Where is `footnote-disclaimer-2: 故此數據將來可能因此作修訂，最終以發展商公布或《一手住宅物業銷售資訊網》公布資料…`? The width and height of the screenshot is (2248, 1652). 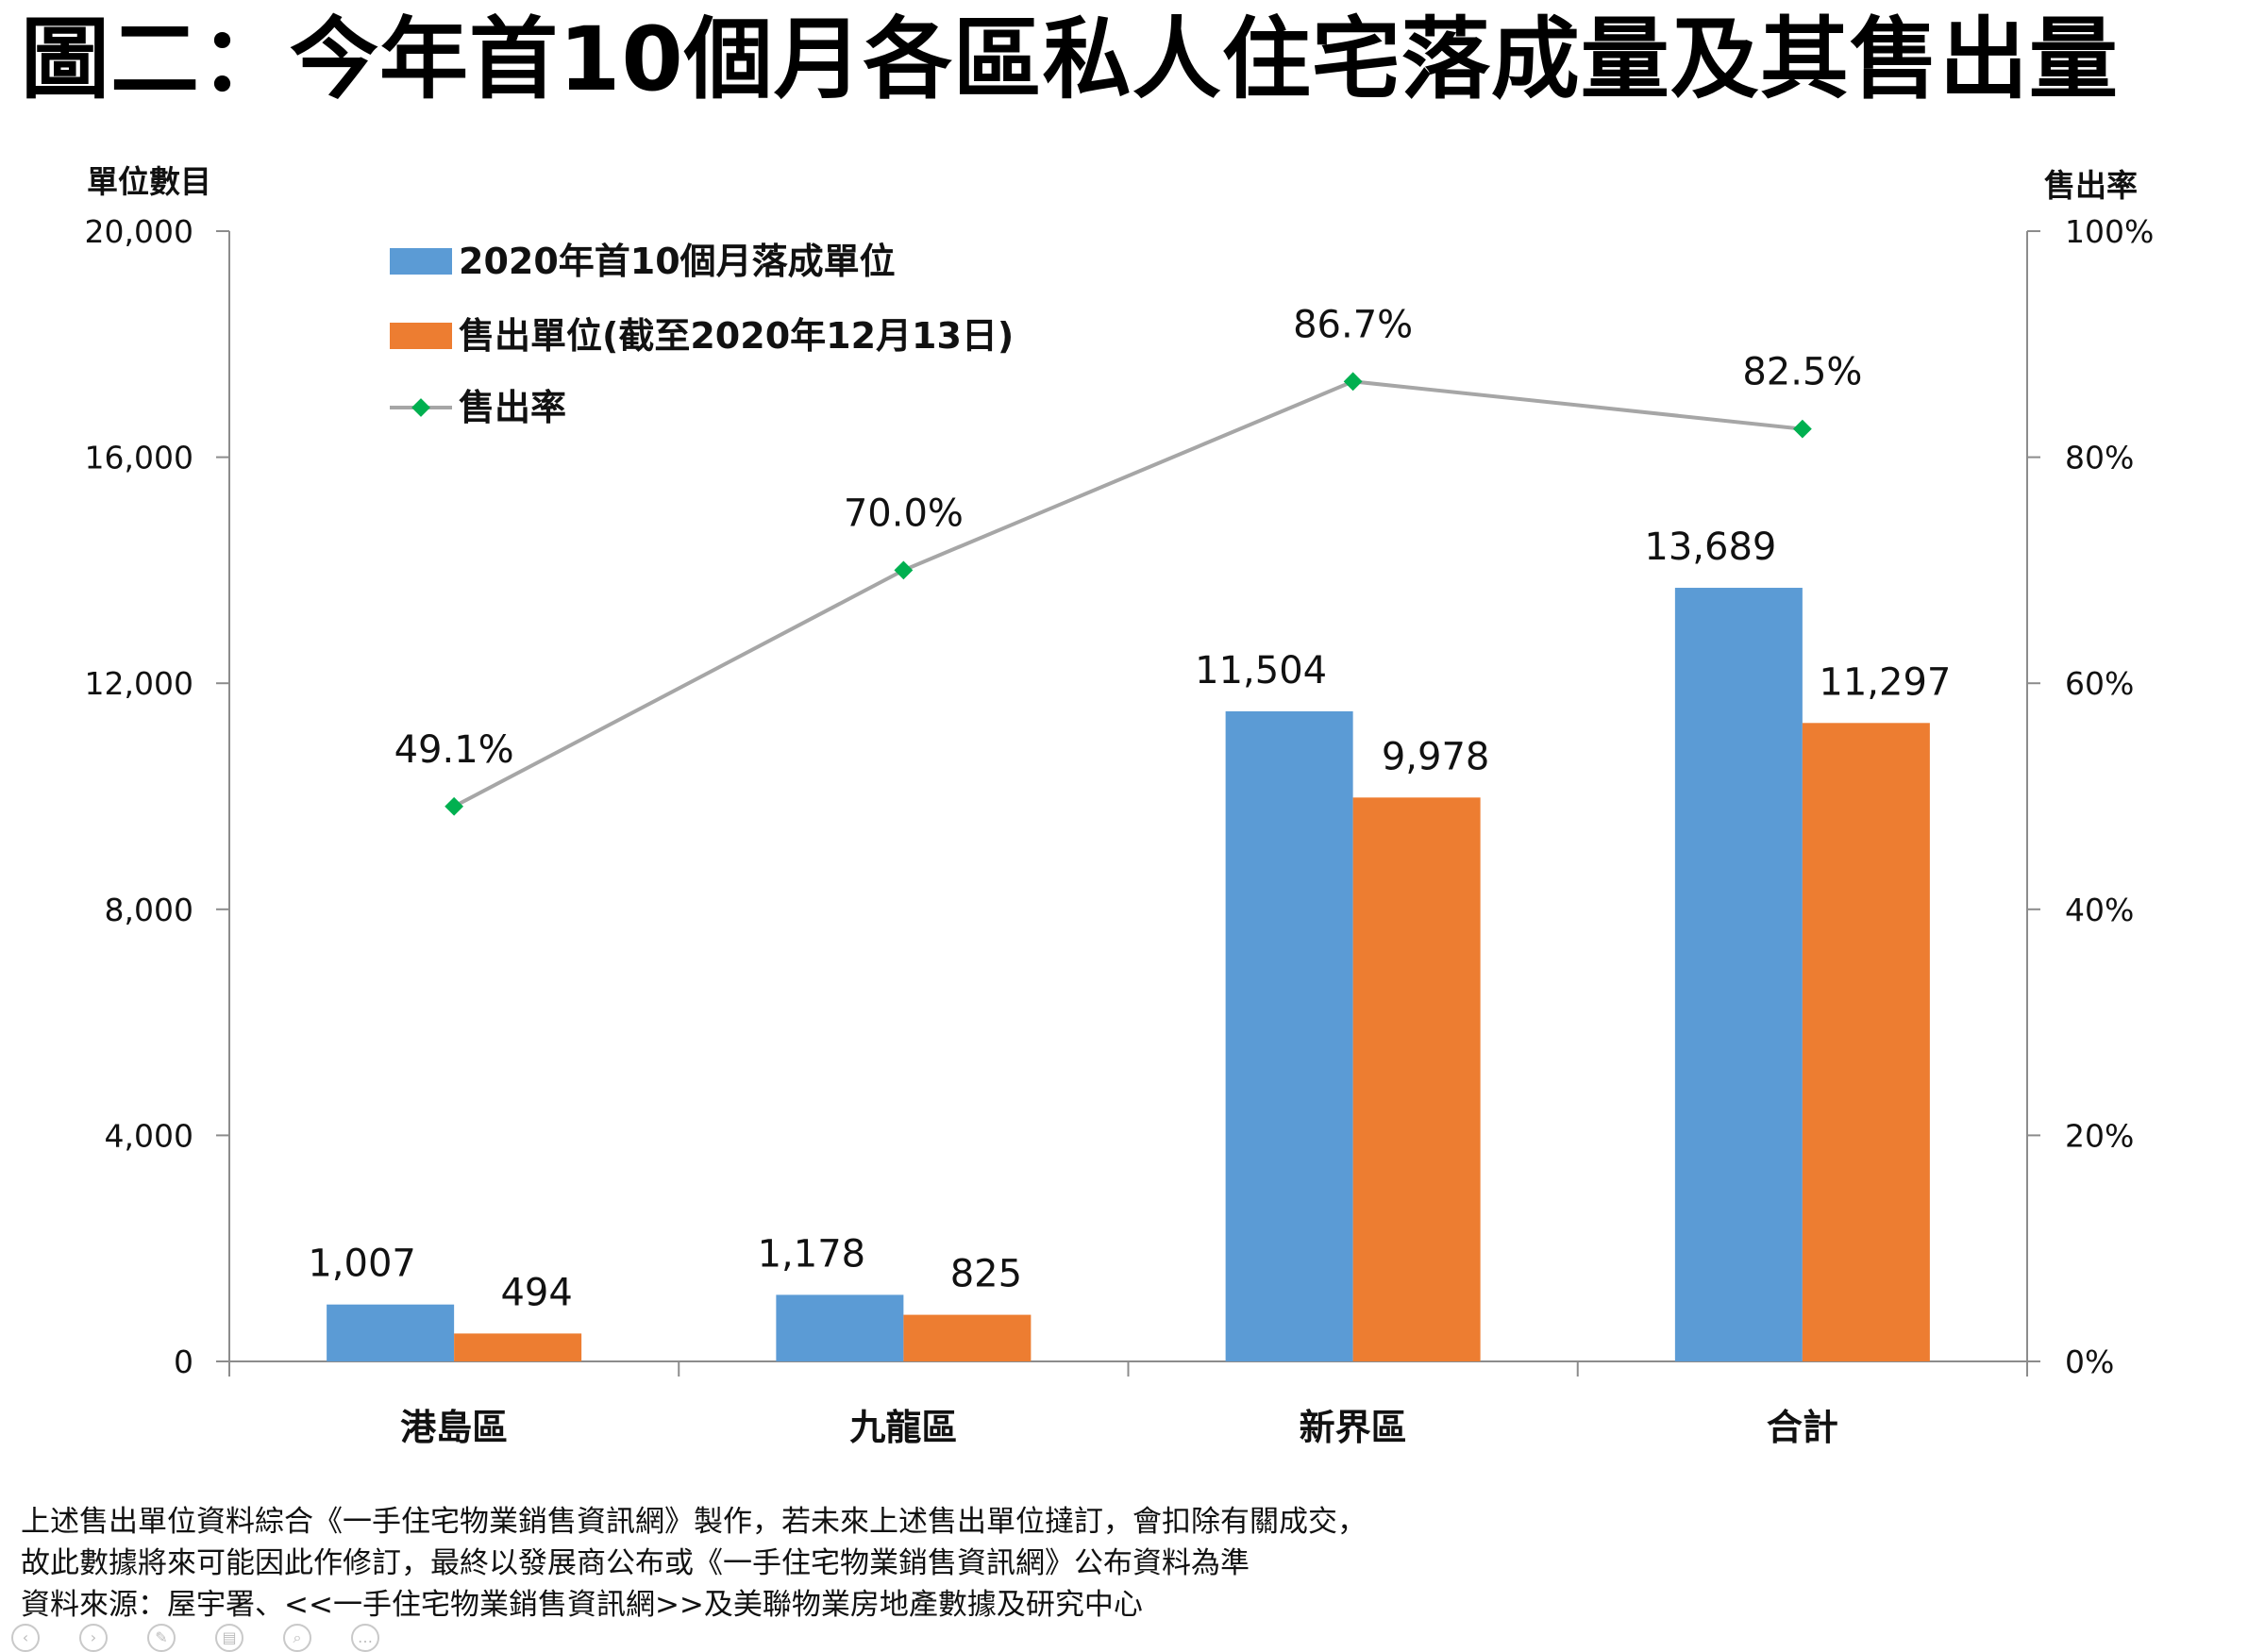 footnote-disclaimer-2: 故此數據將來可能因此作修訂，最終以發展商公布或《一手住宅物業銷售資訊網》公布資料… is located at coordinates (635, 1563).